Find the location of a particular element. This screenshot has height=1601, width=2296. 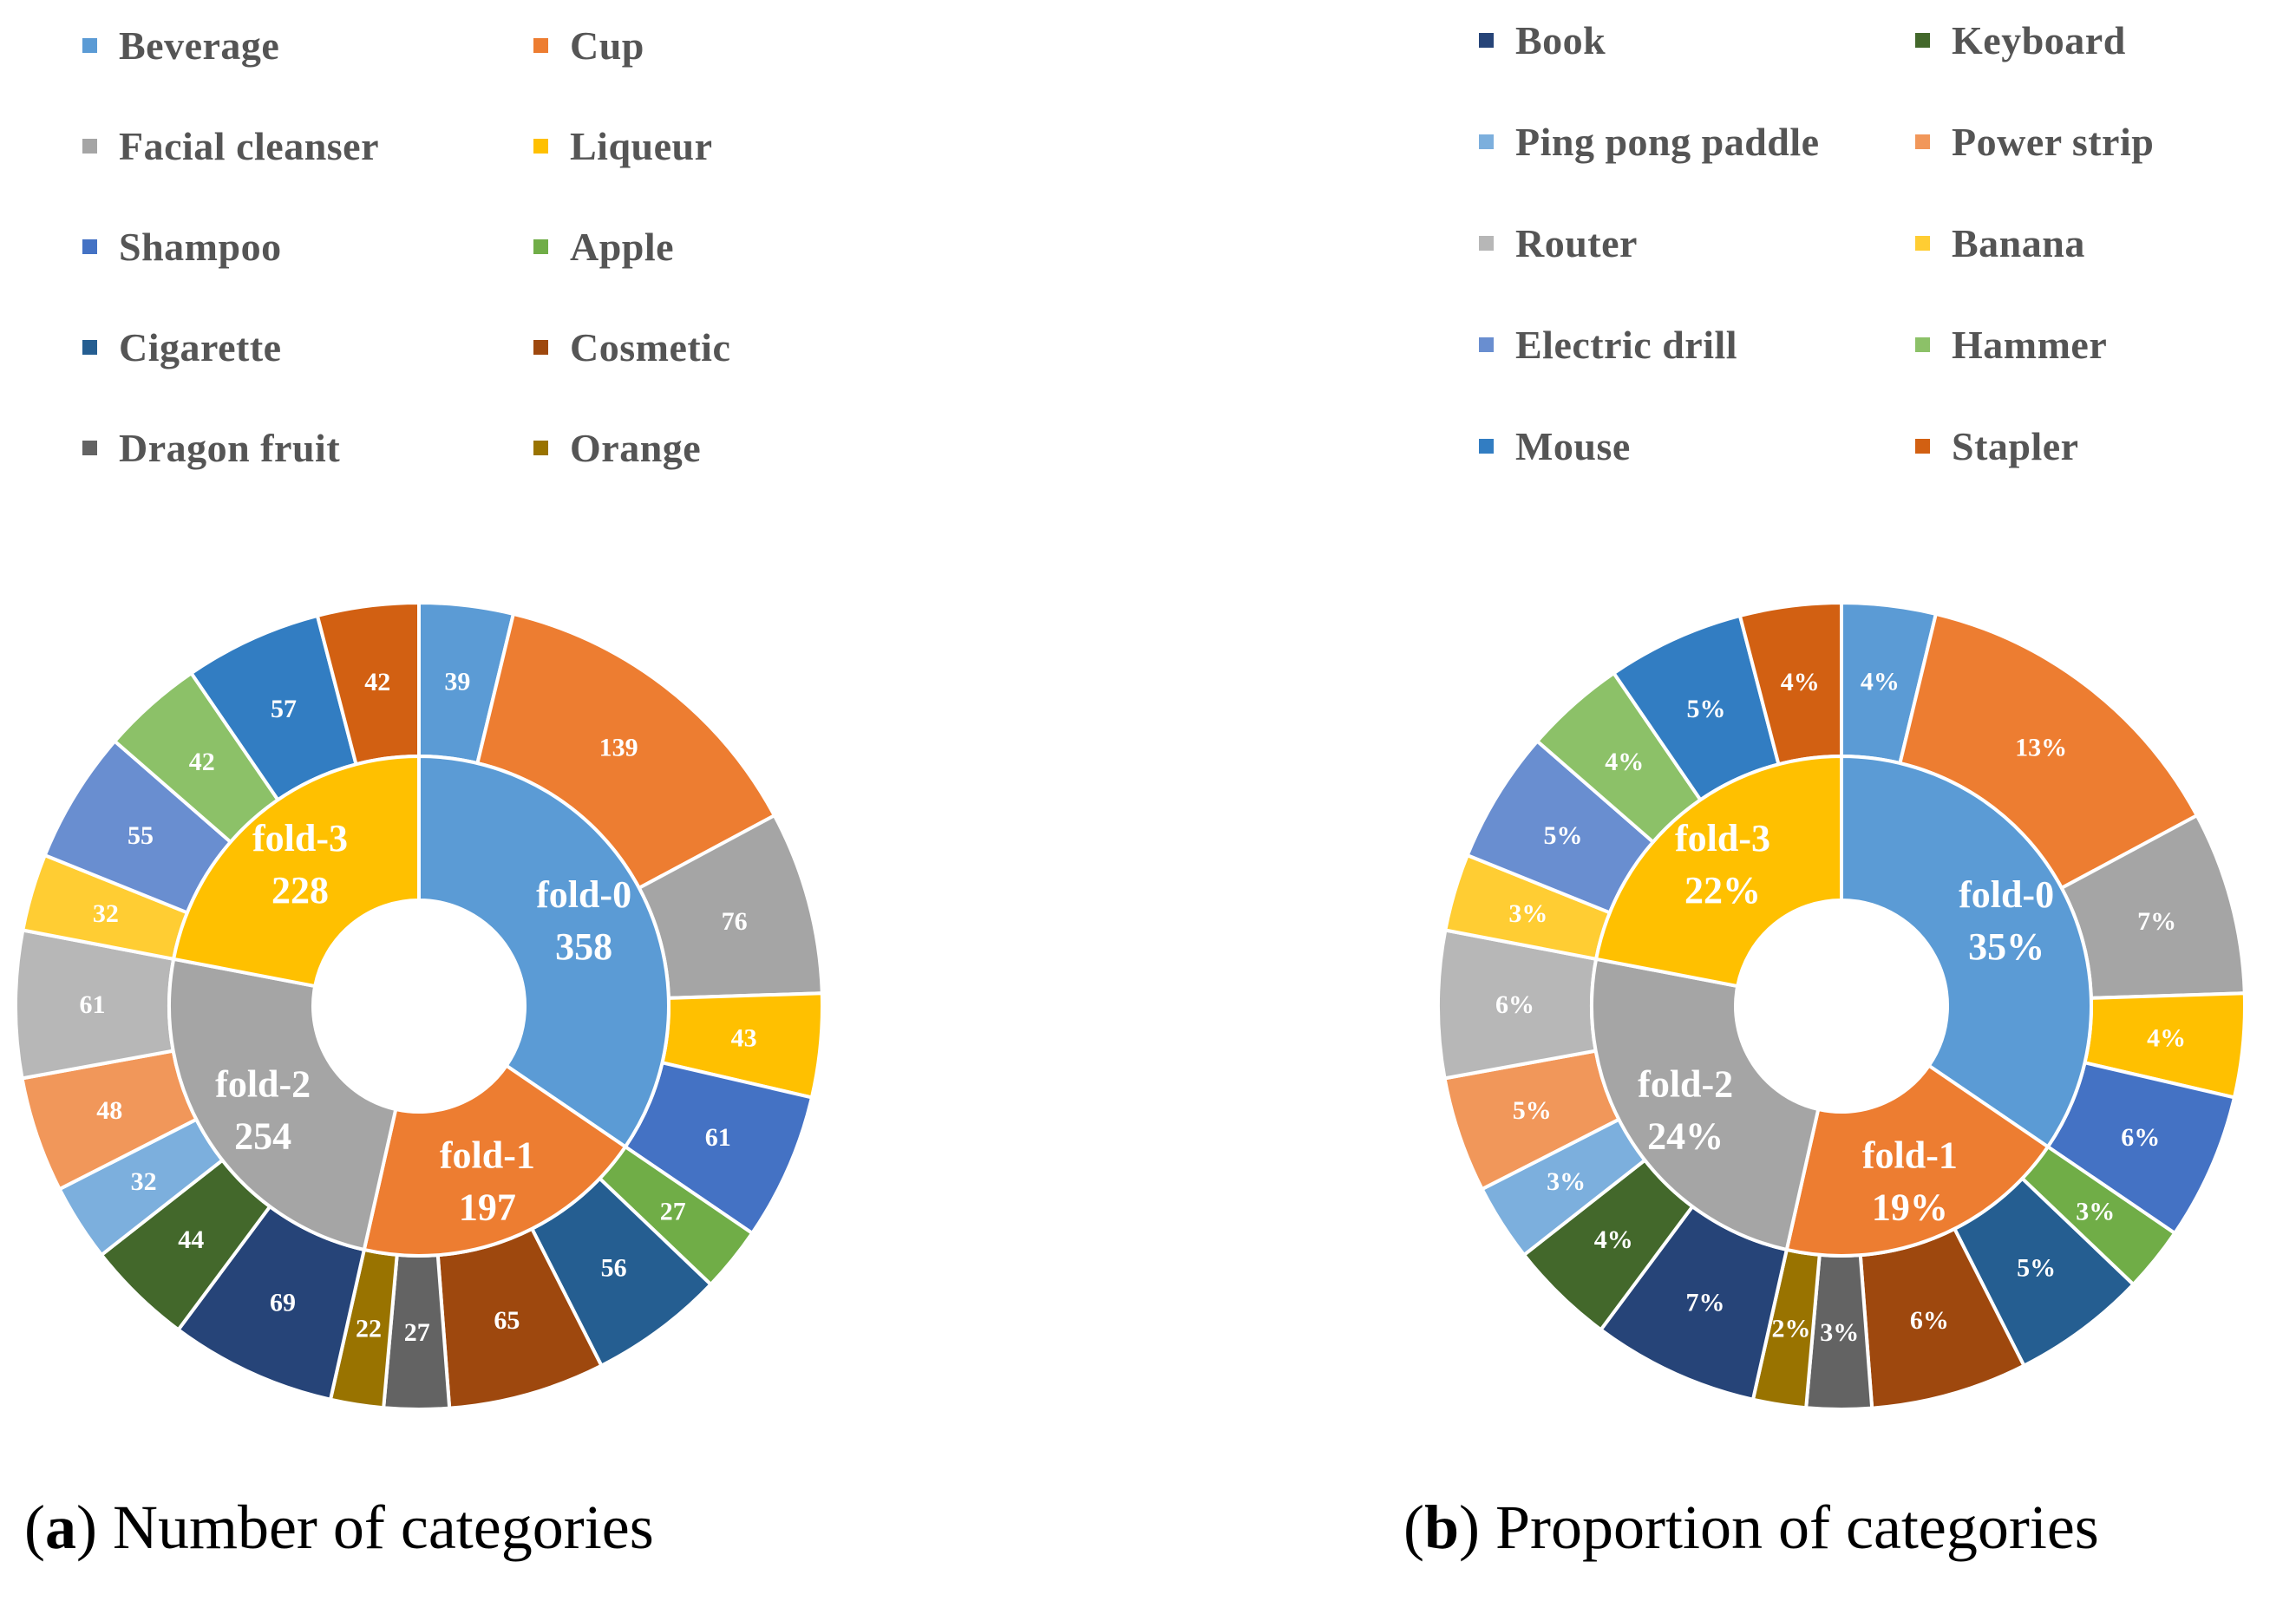

outer-label-facial-cleanser: 76 is located at coordinates (735, 921).